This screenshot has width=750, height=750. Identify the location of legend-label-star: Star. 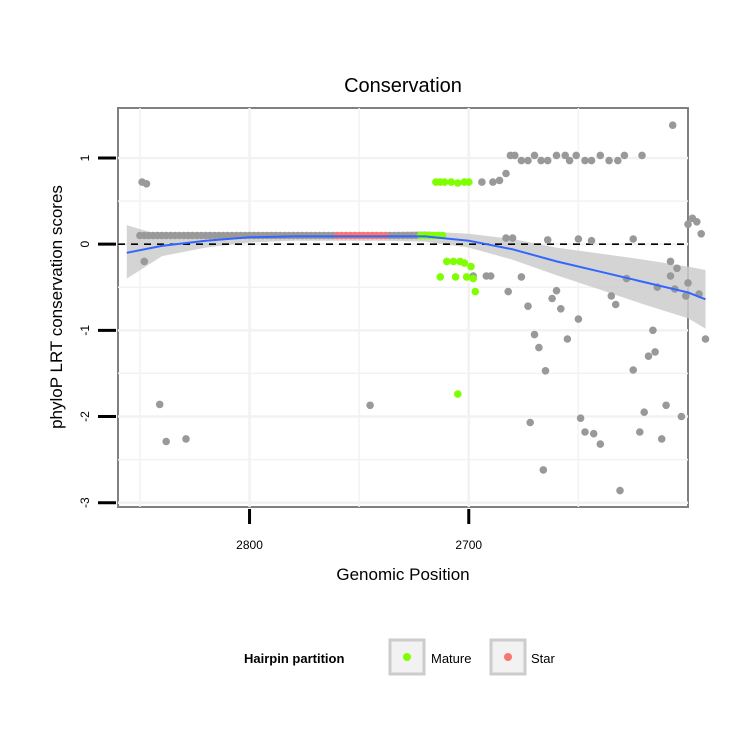
(543, 658).